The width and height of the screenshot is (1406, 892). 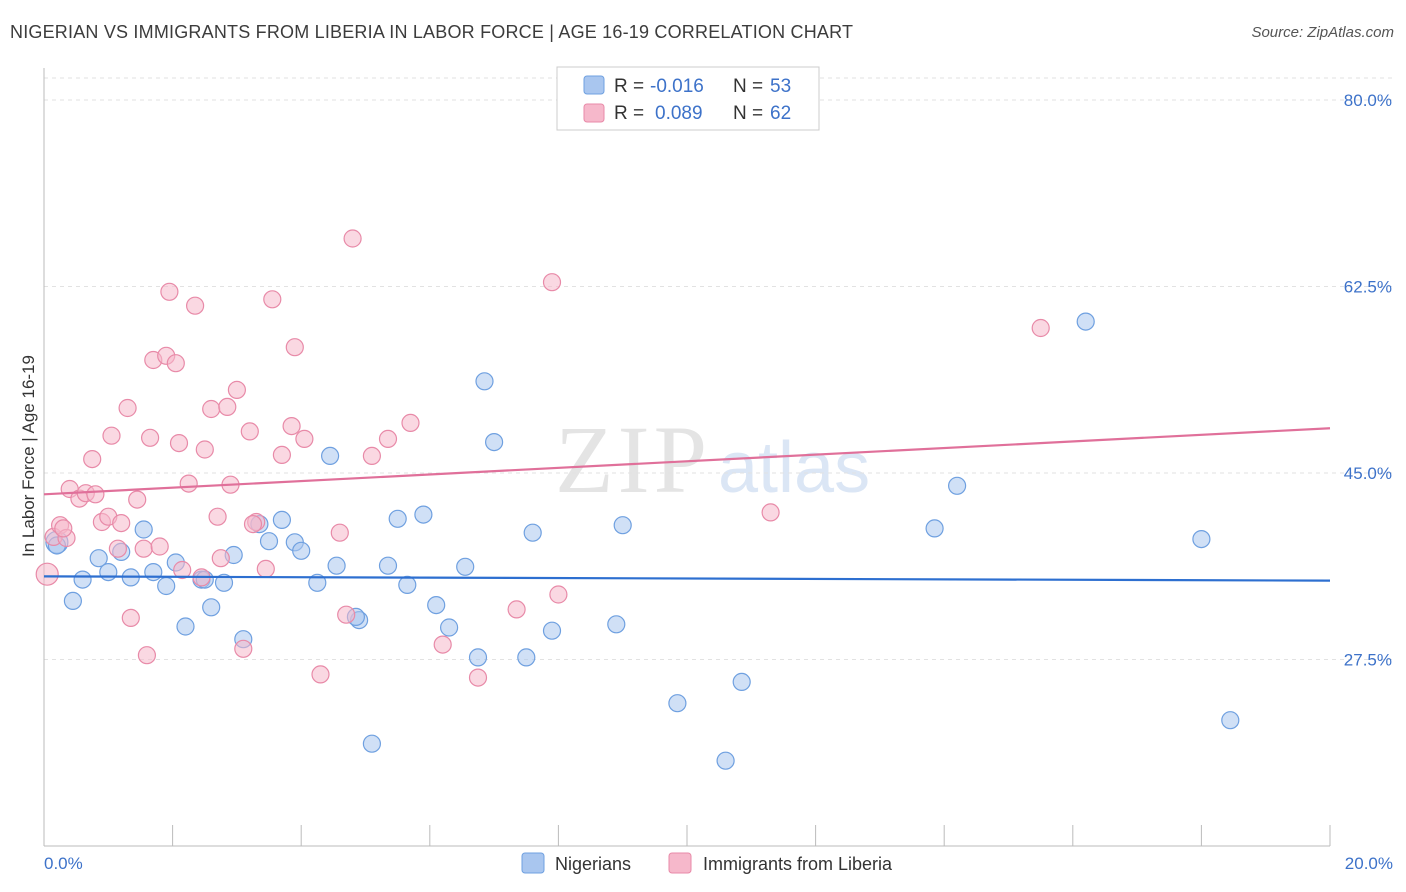 I want to click on y-tick-label-0: 80.0%, so click(x=1368, y=100).